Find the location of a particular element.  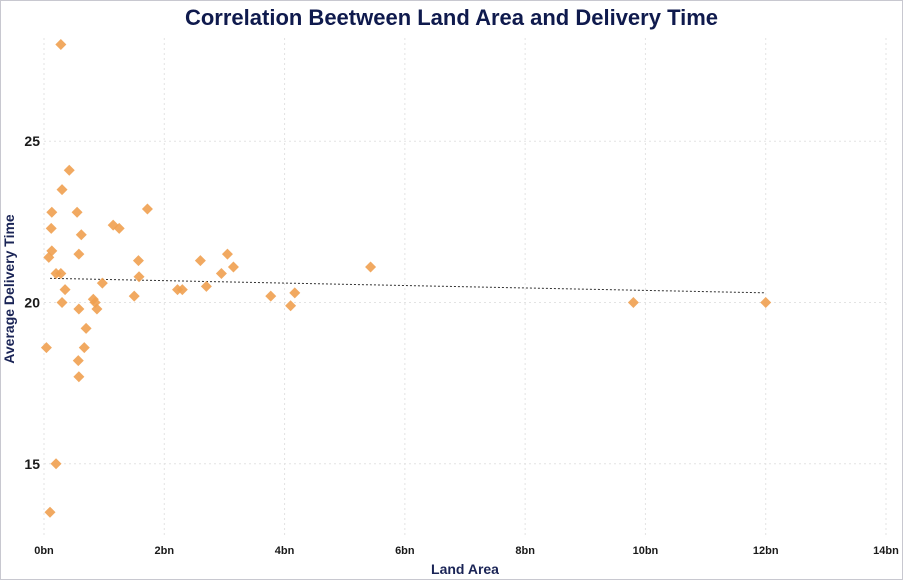

x-tick-label: 4bn is located at coordinates (285, 551).